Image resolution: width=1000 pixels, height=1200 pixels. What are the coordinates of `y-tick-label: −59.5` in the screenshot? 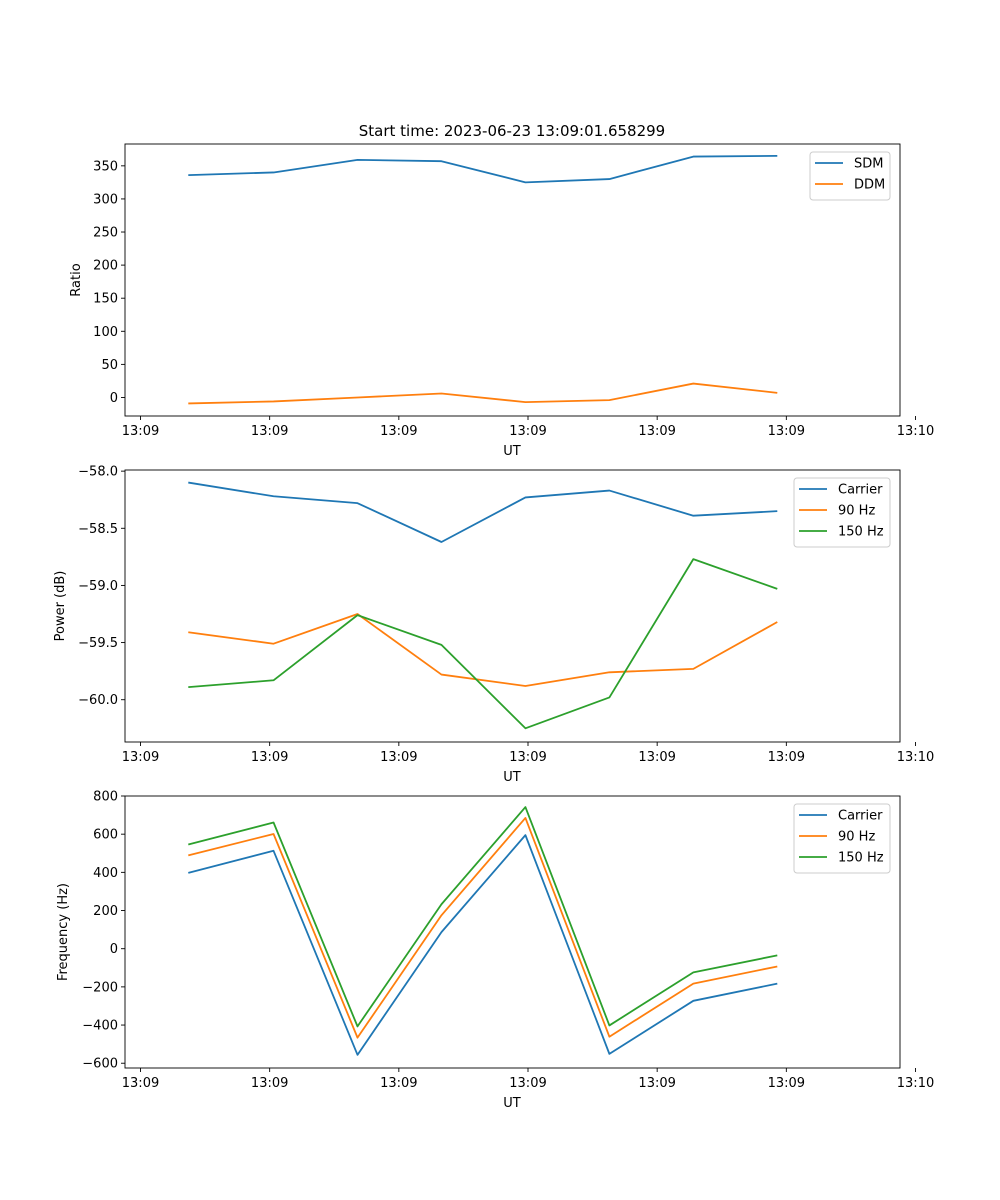 It's located at (98, 643).